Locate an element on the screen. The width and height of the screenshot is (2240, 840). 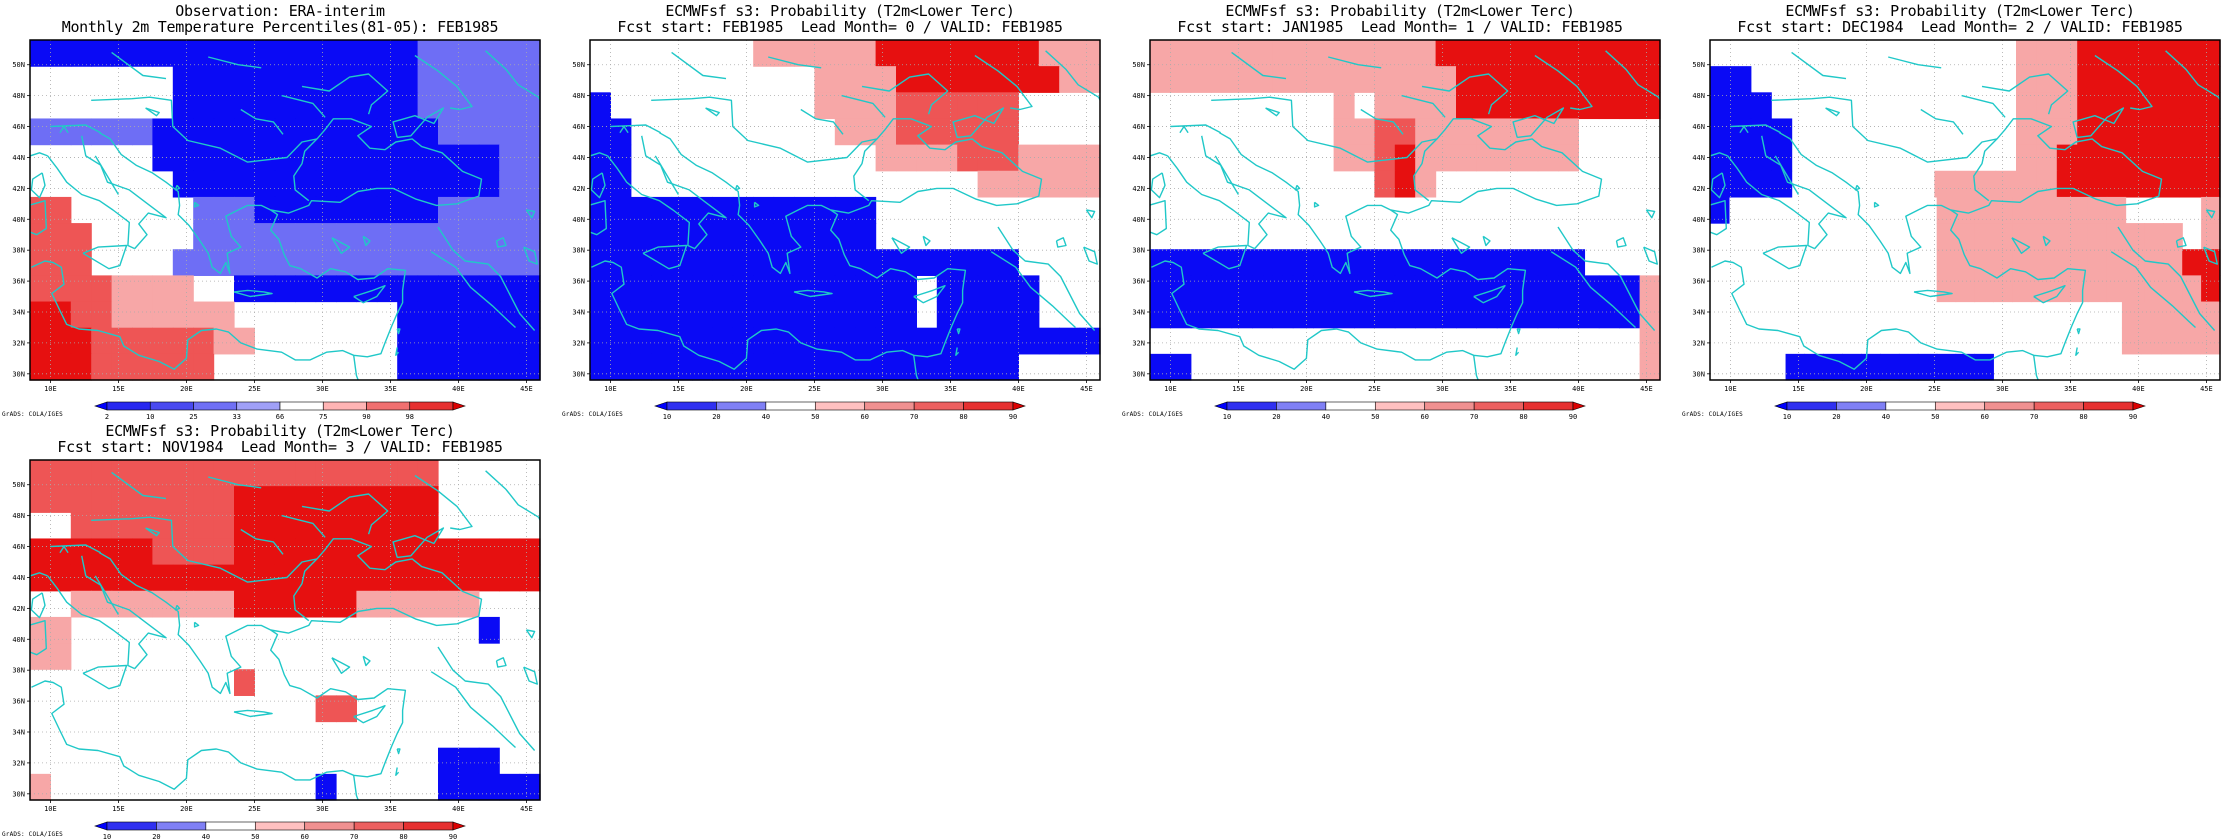
graticule is located at coordinates (1965, 210).